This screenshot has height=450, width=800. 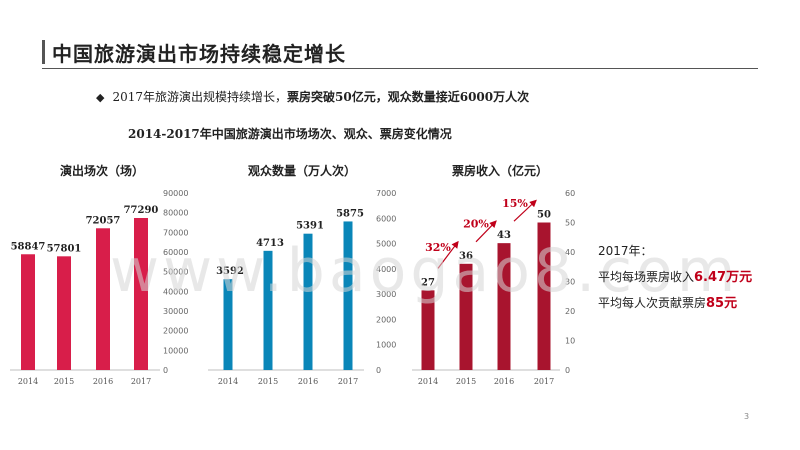 I want to click on bullet-text-intro: 2017年旅游演出规模持续增长，, so click(x=200, y=97).